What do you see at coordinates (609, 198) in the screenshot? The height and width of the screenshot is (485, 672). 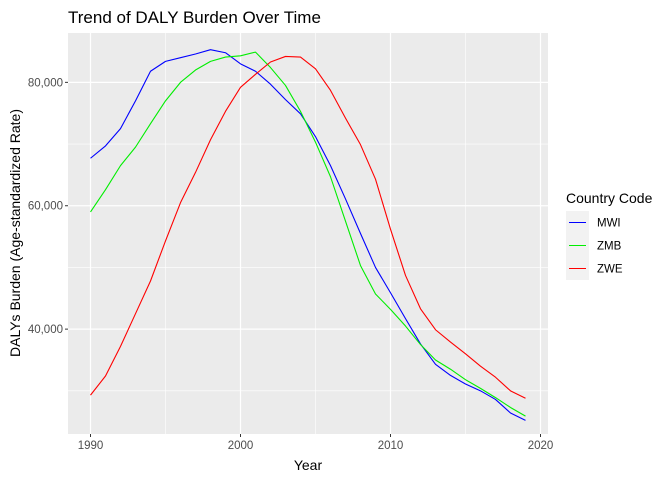 I see `legend-title: Country Code` at bounding box center [609, 198].